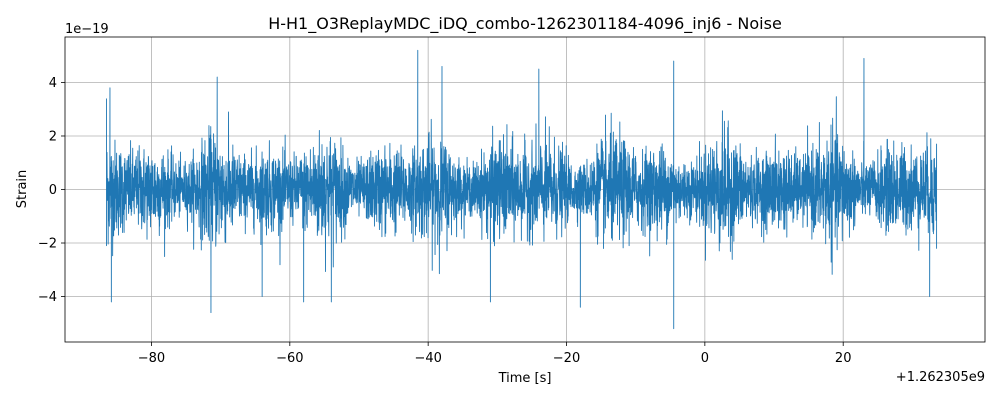 The width and height of the screenshot is (1000, 400). What do you see at coordinates (53, 136) in the screenshot?
I see `y-tick-label: 2` at bounding box center [53, 136].